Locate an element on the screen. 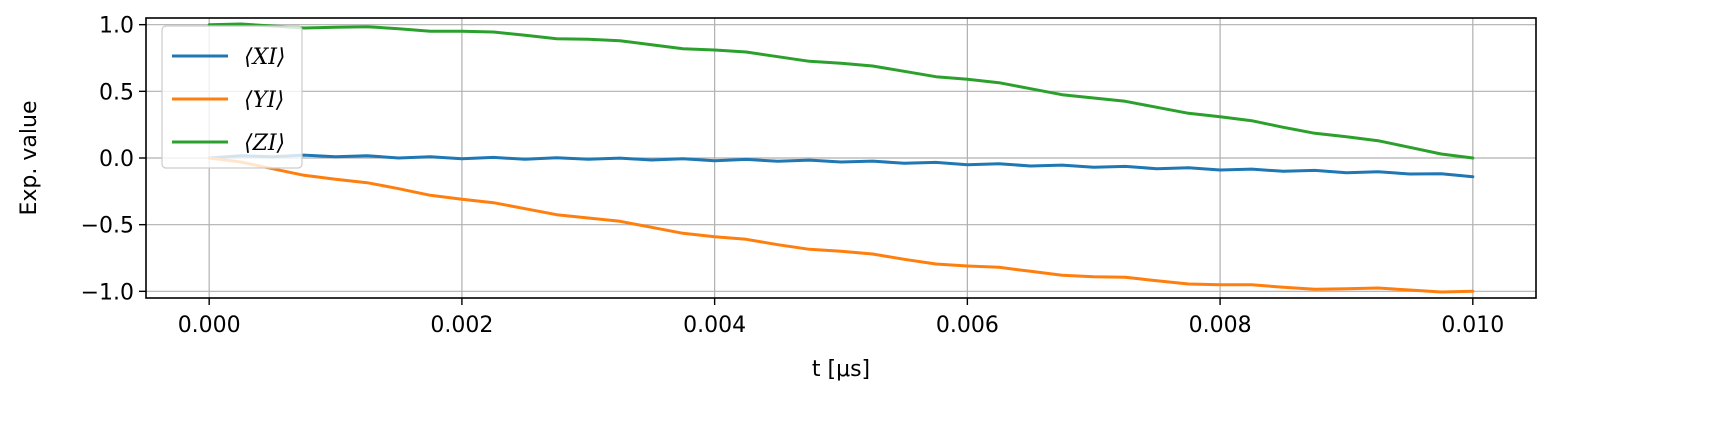  x-tick-label: 0.004 is located at coordinates (714, 325).